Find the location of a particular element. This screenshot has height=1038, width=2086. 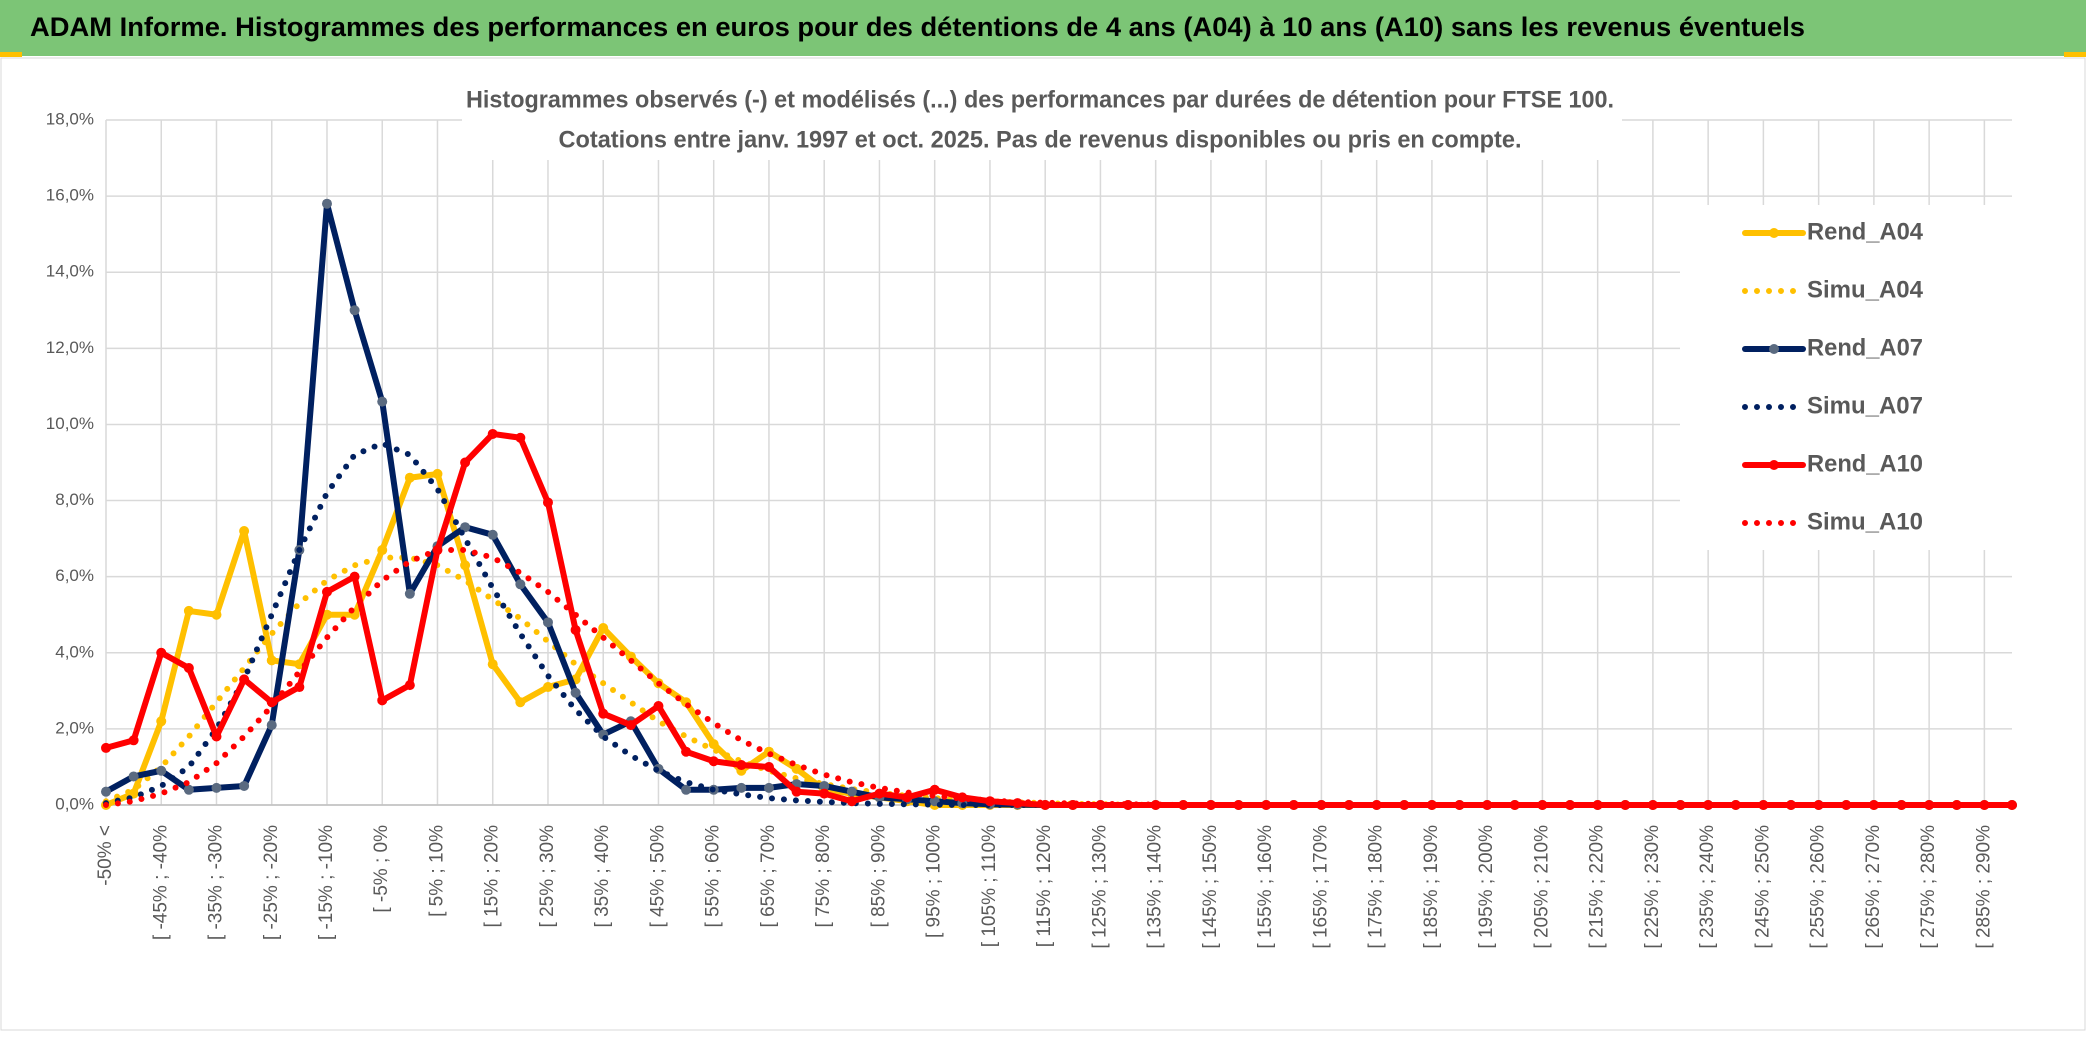

y-tick-label: 14,0% is located at coordinates (70, 271).